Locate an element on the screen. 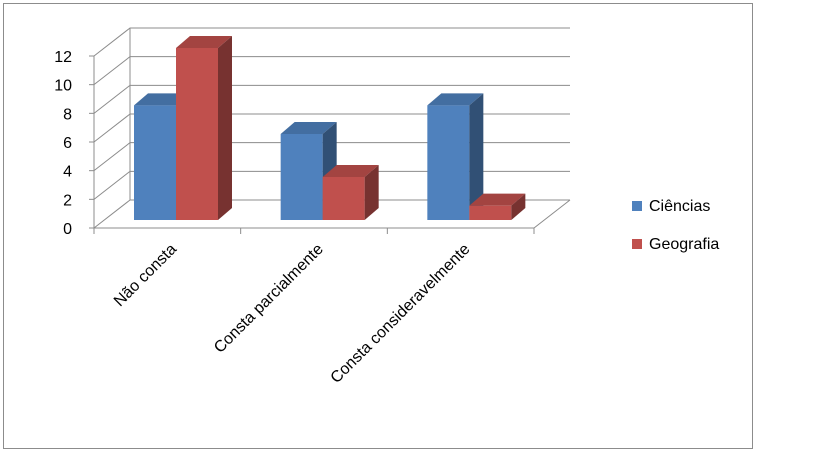 This screenshot has height=460, width=819. bar-Geografia-Consta parcialmente is located at coordinates (350, 192).